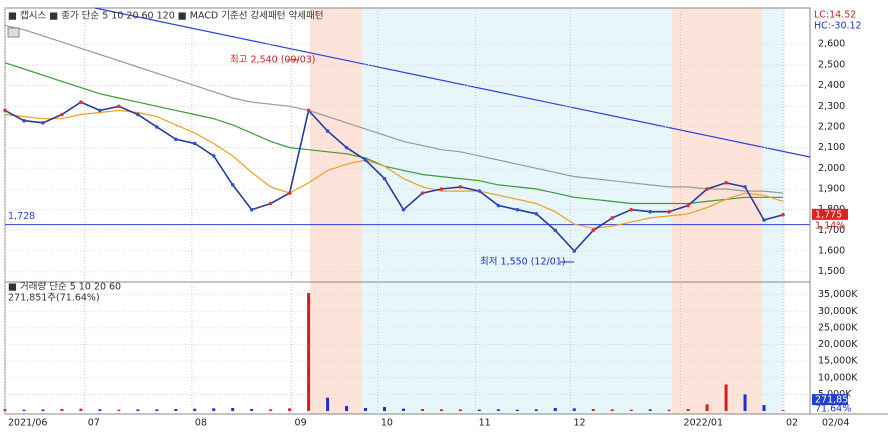 The width and height of the screenshot is (888, 432). Describe the element at coordinates (13, 32) in the screenshot. I see `panel-icon` at that location.